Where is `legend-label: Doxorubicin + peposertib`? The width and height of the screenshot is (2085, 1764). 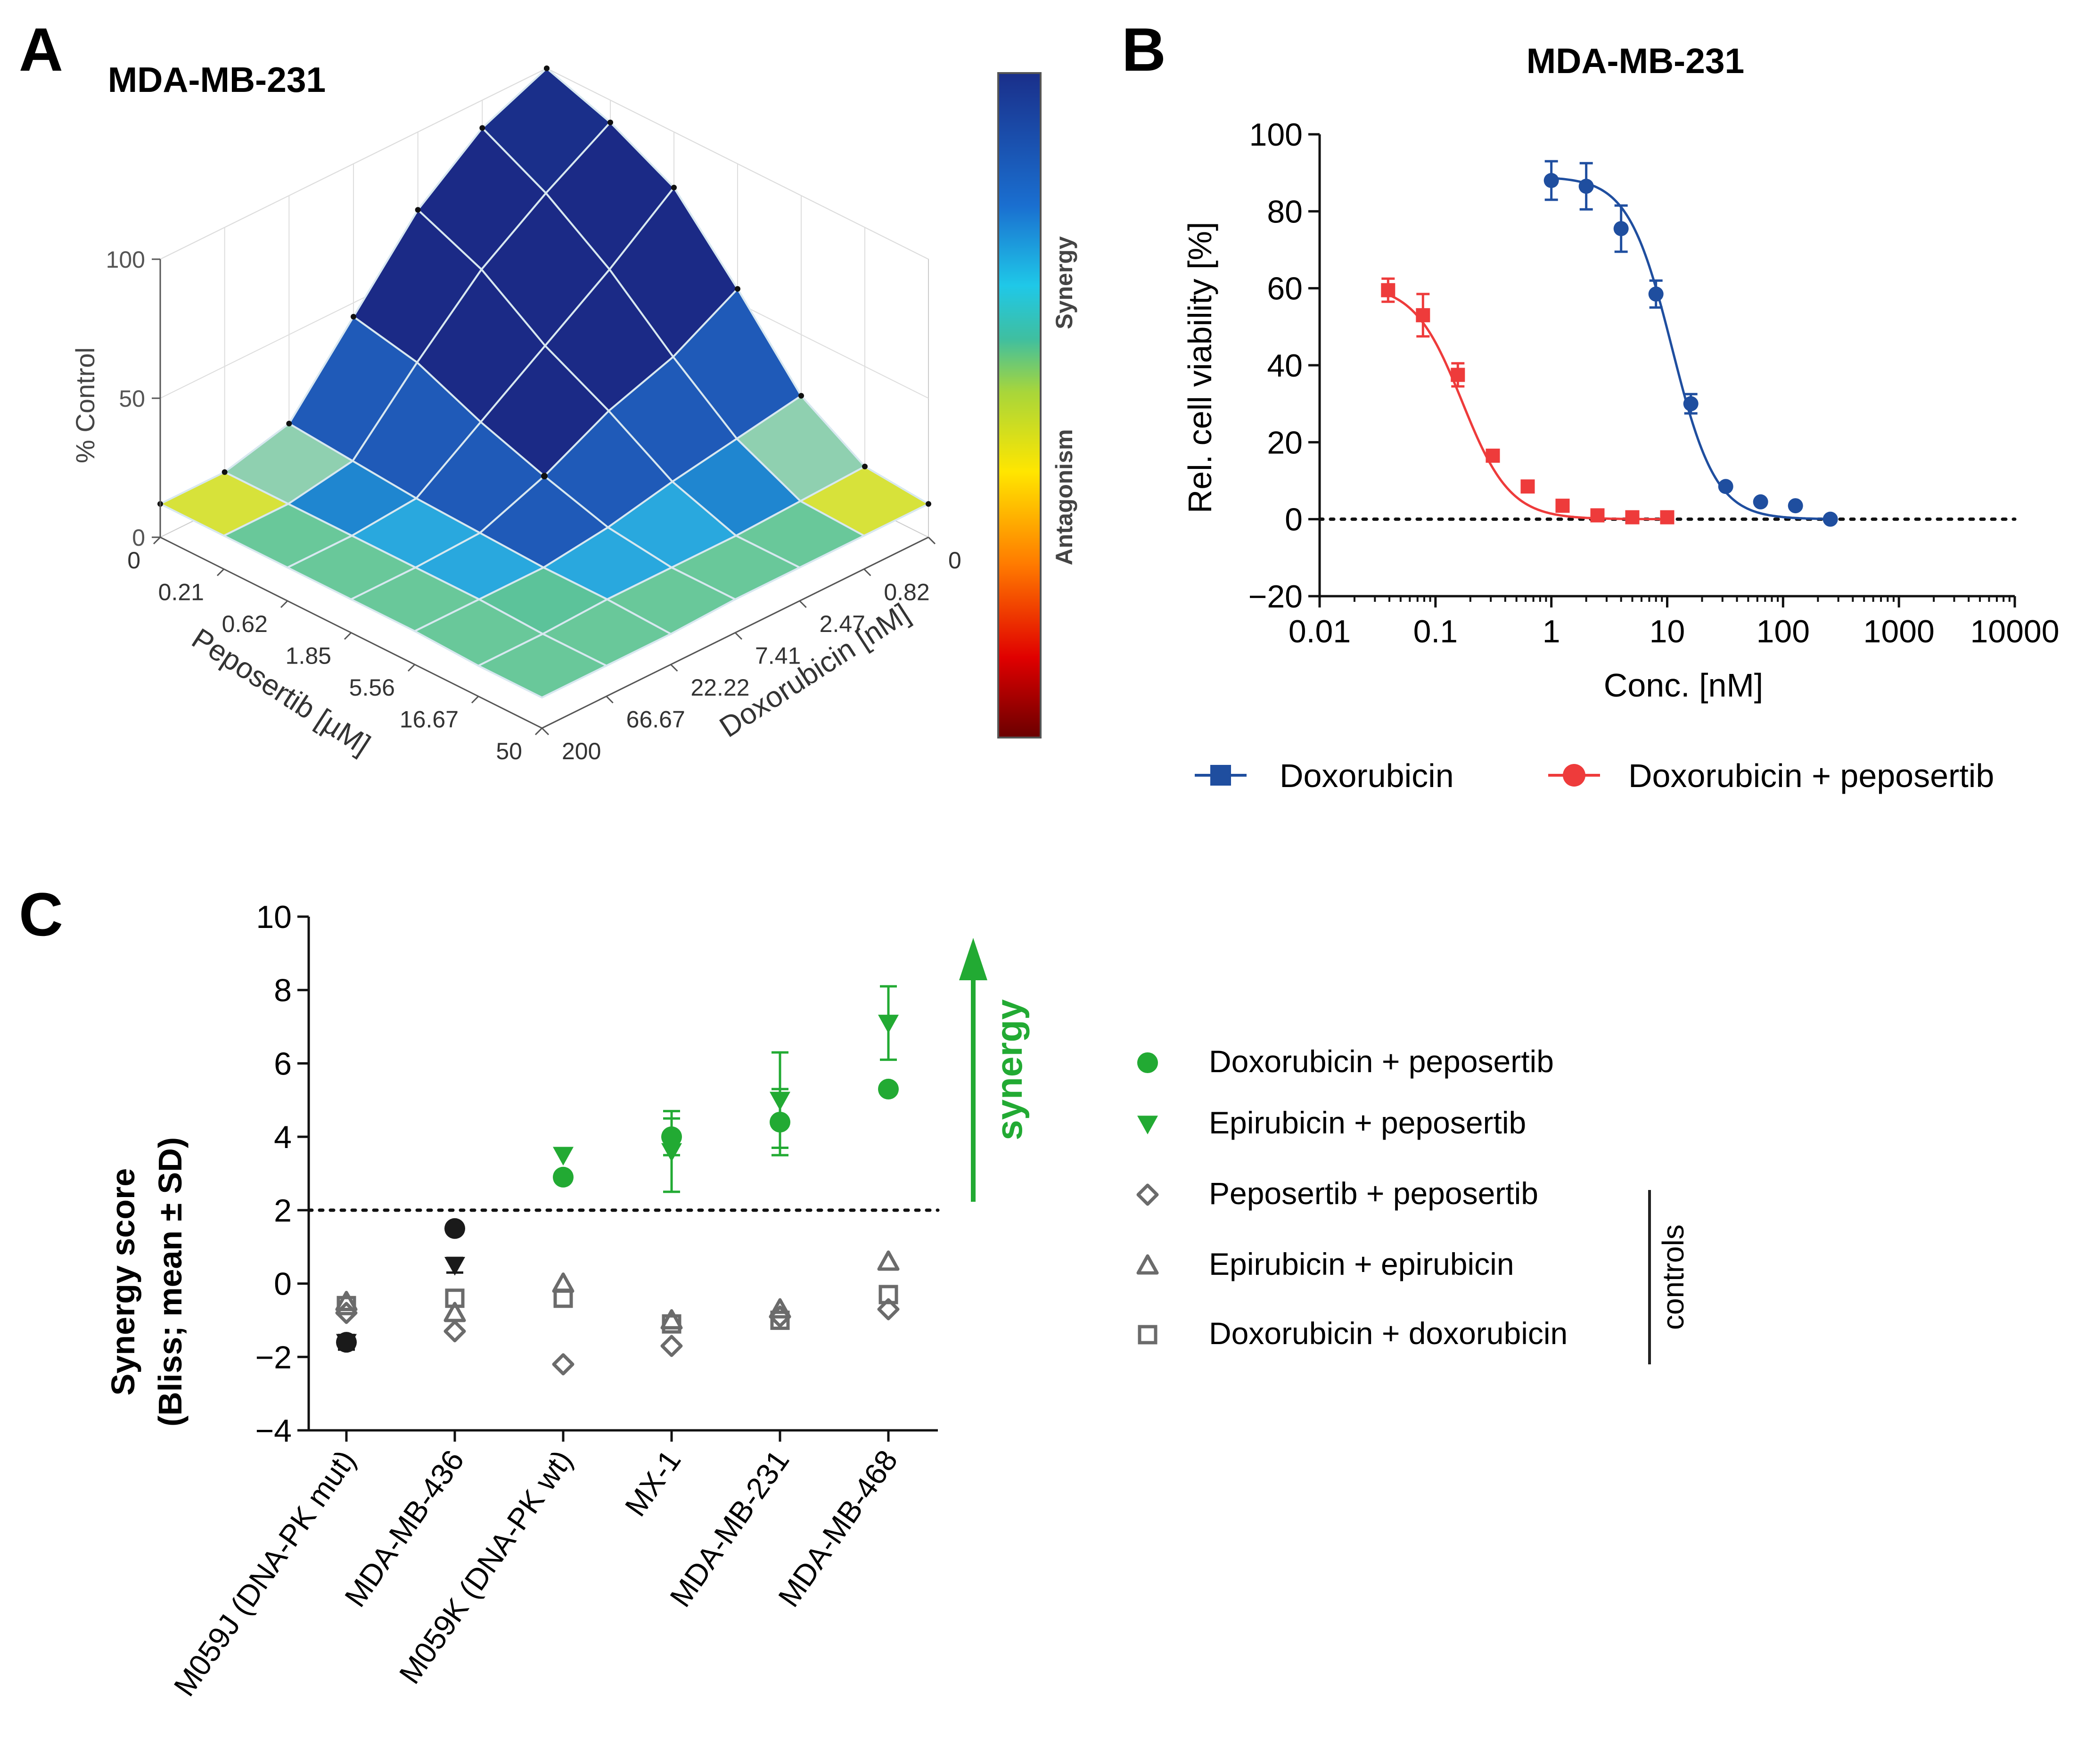
legend-label: Doxorubicin + peposertib is located at coordinates (1381, 1061).